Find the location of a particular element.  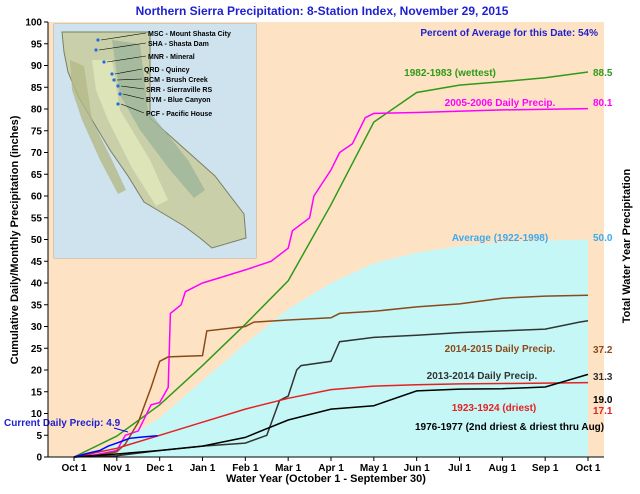

y-tick-label: 75 is located at coordinates (37, 131).